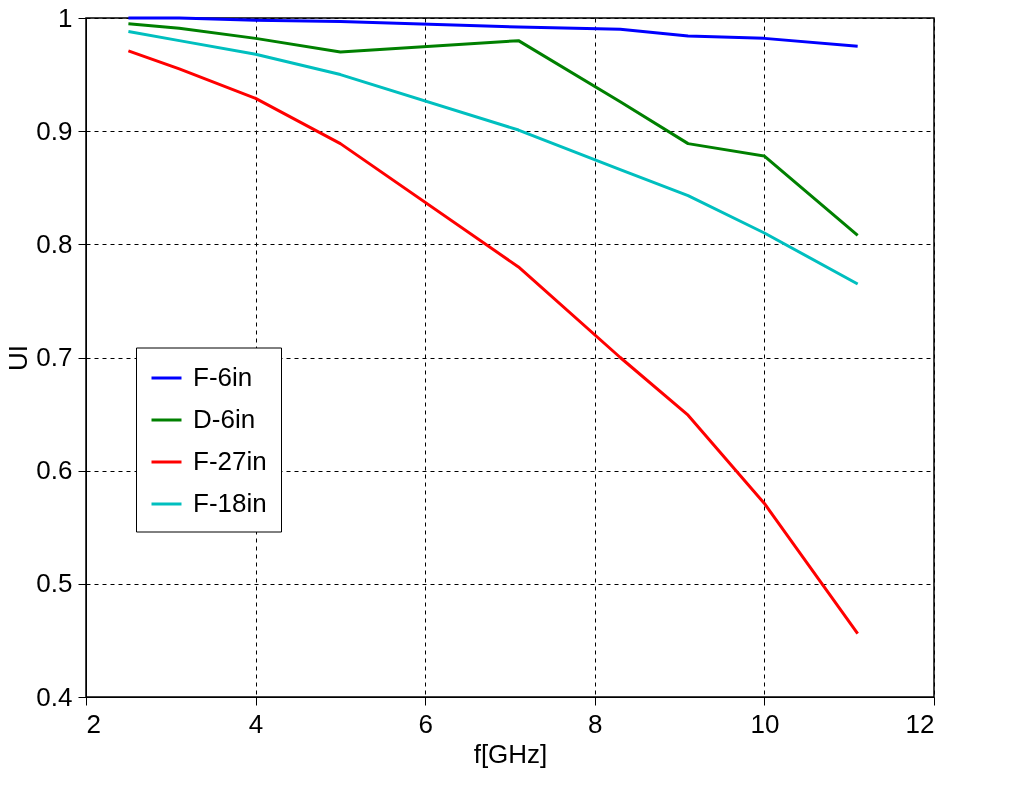 This screenshot has width=1029, height=791. What do you see at coordinates (595, 723) in the screenshot?
I see `x-tick-label: 8` at bounding box center [595, 723].